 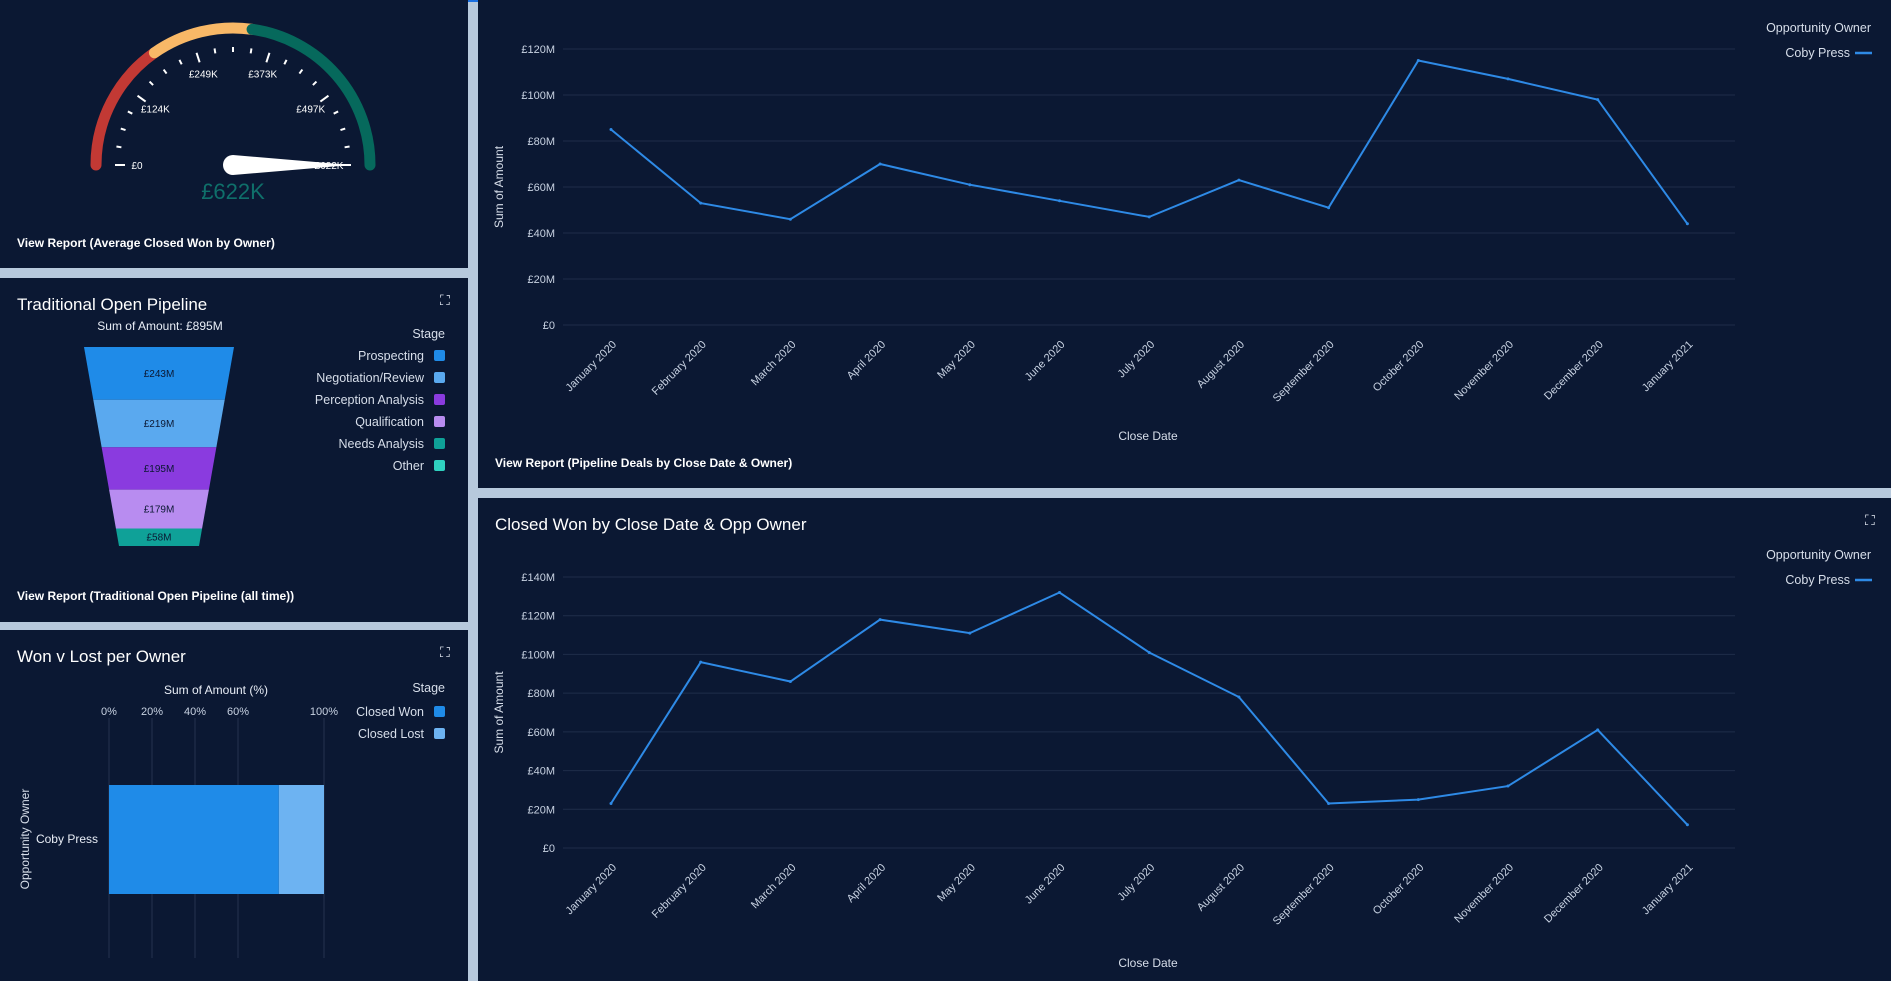 I want to click on funnel-segment-label: £219M, so click(x=159, y=424).